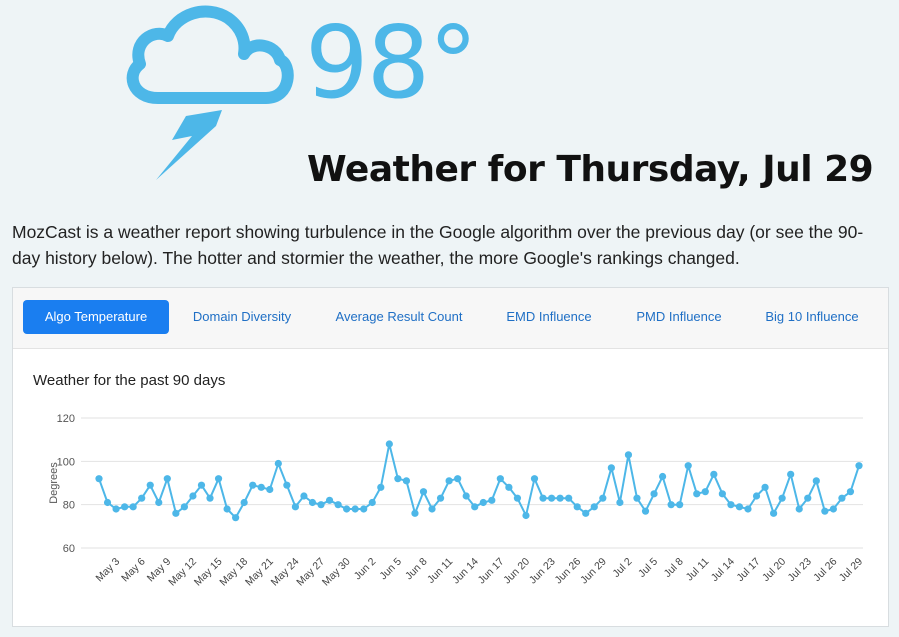 The image size is (899, 637). I want to click on x-tick-label: Jun 23, so click(542, 571).